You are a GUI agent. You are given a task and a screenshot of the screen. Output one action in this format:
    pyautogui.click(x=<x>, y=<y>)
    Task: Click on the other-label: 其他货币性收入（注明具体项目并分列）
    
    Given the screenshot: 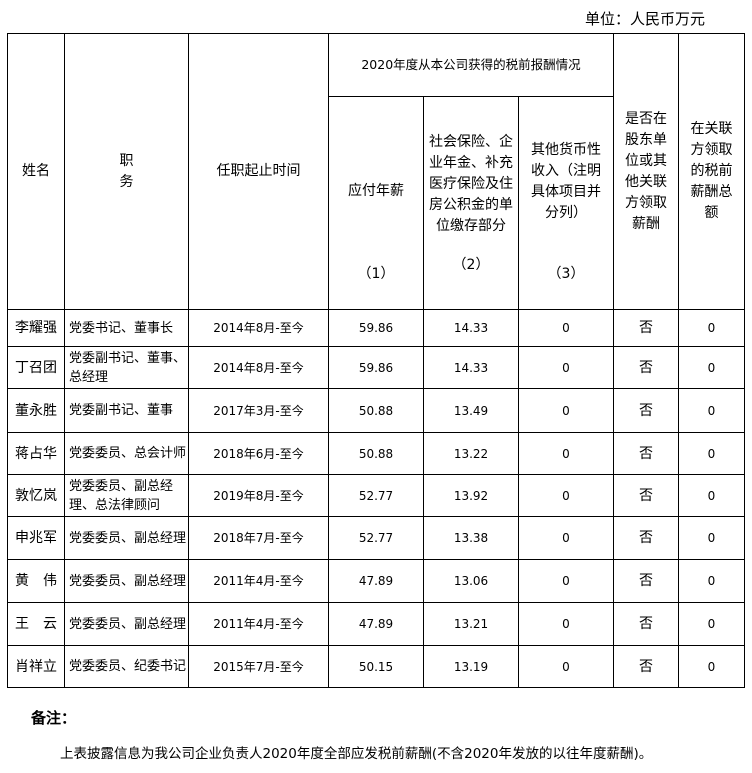 What is the action you would take?
    pyautogui.click(x=566, y=181)
    